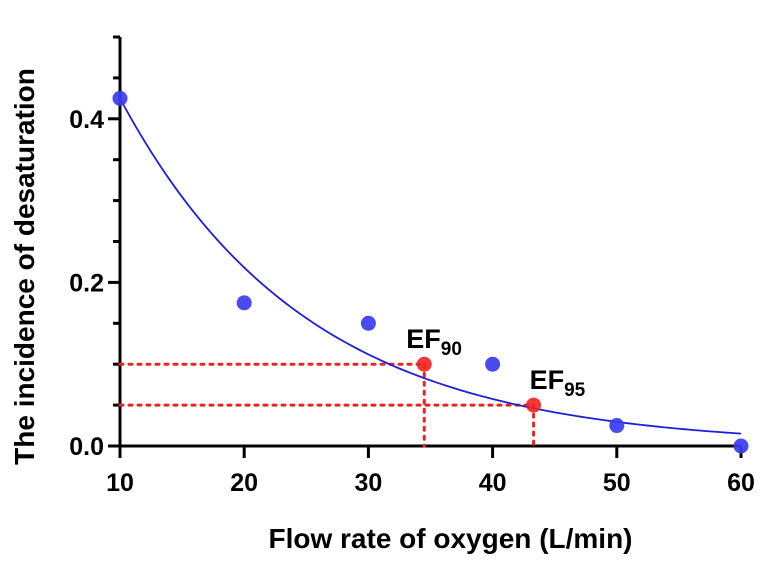  Describe the element at coordinates (86, 120) in the screenshot. I see `y-tick-label: 0.4` at that location.